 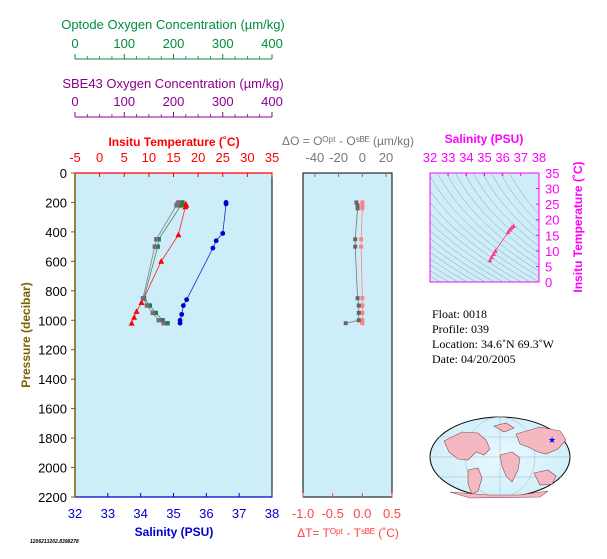 I want to click on salinity-axis-ticks: 32 33 34 35 36 37 38, so click(x=173, y=507).